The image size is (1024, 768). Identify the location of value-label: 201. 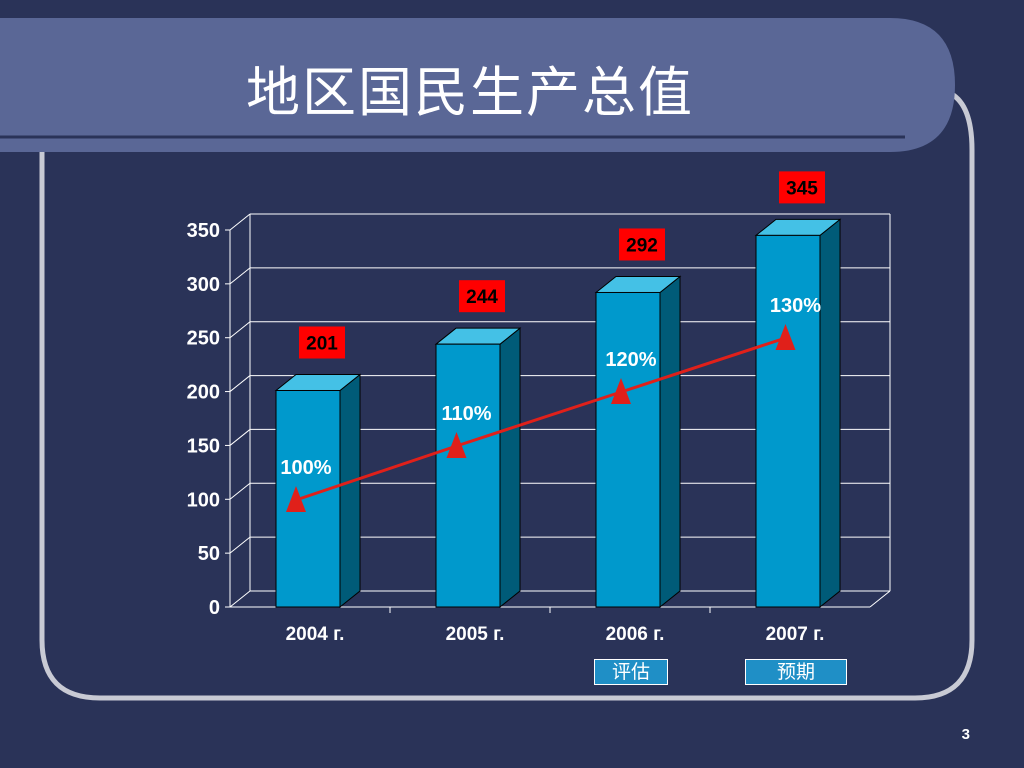
(322, 343).